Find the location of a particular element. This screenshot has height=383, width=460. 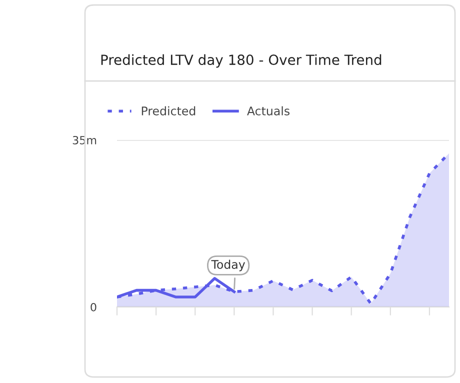

legend-label: Predicted is located at coordinates (169, 111).